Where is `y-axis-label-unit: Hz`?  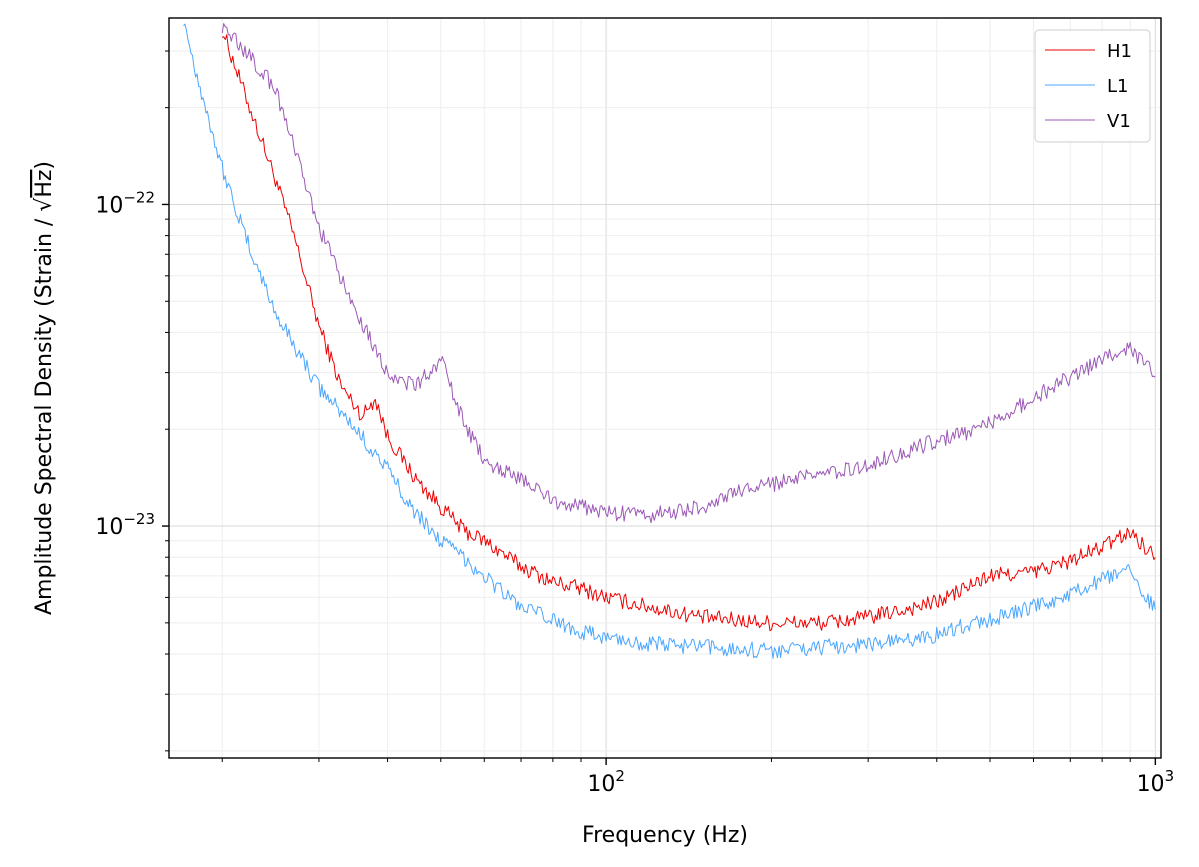 y-axis-label-unit: Hz is located at coordinates (44, 184).